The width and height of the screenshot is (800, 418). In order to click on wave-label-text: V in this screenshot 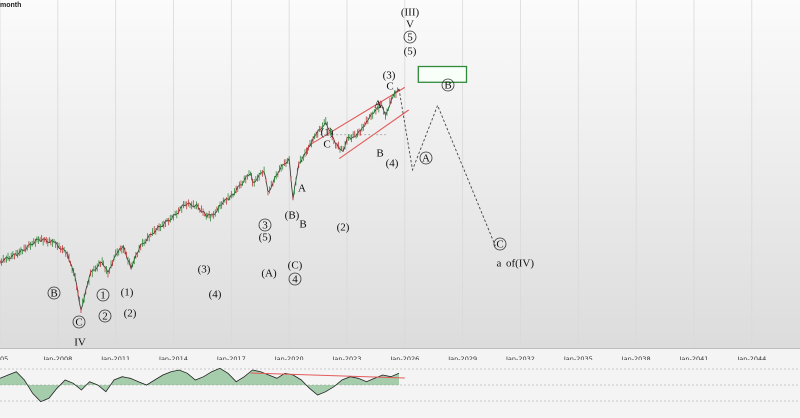, I will do `click(410, 25)`.